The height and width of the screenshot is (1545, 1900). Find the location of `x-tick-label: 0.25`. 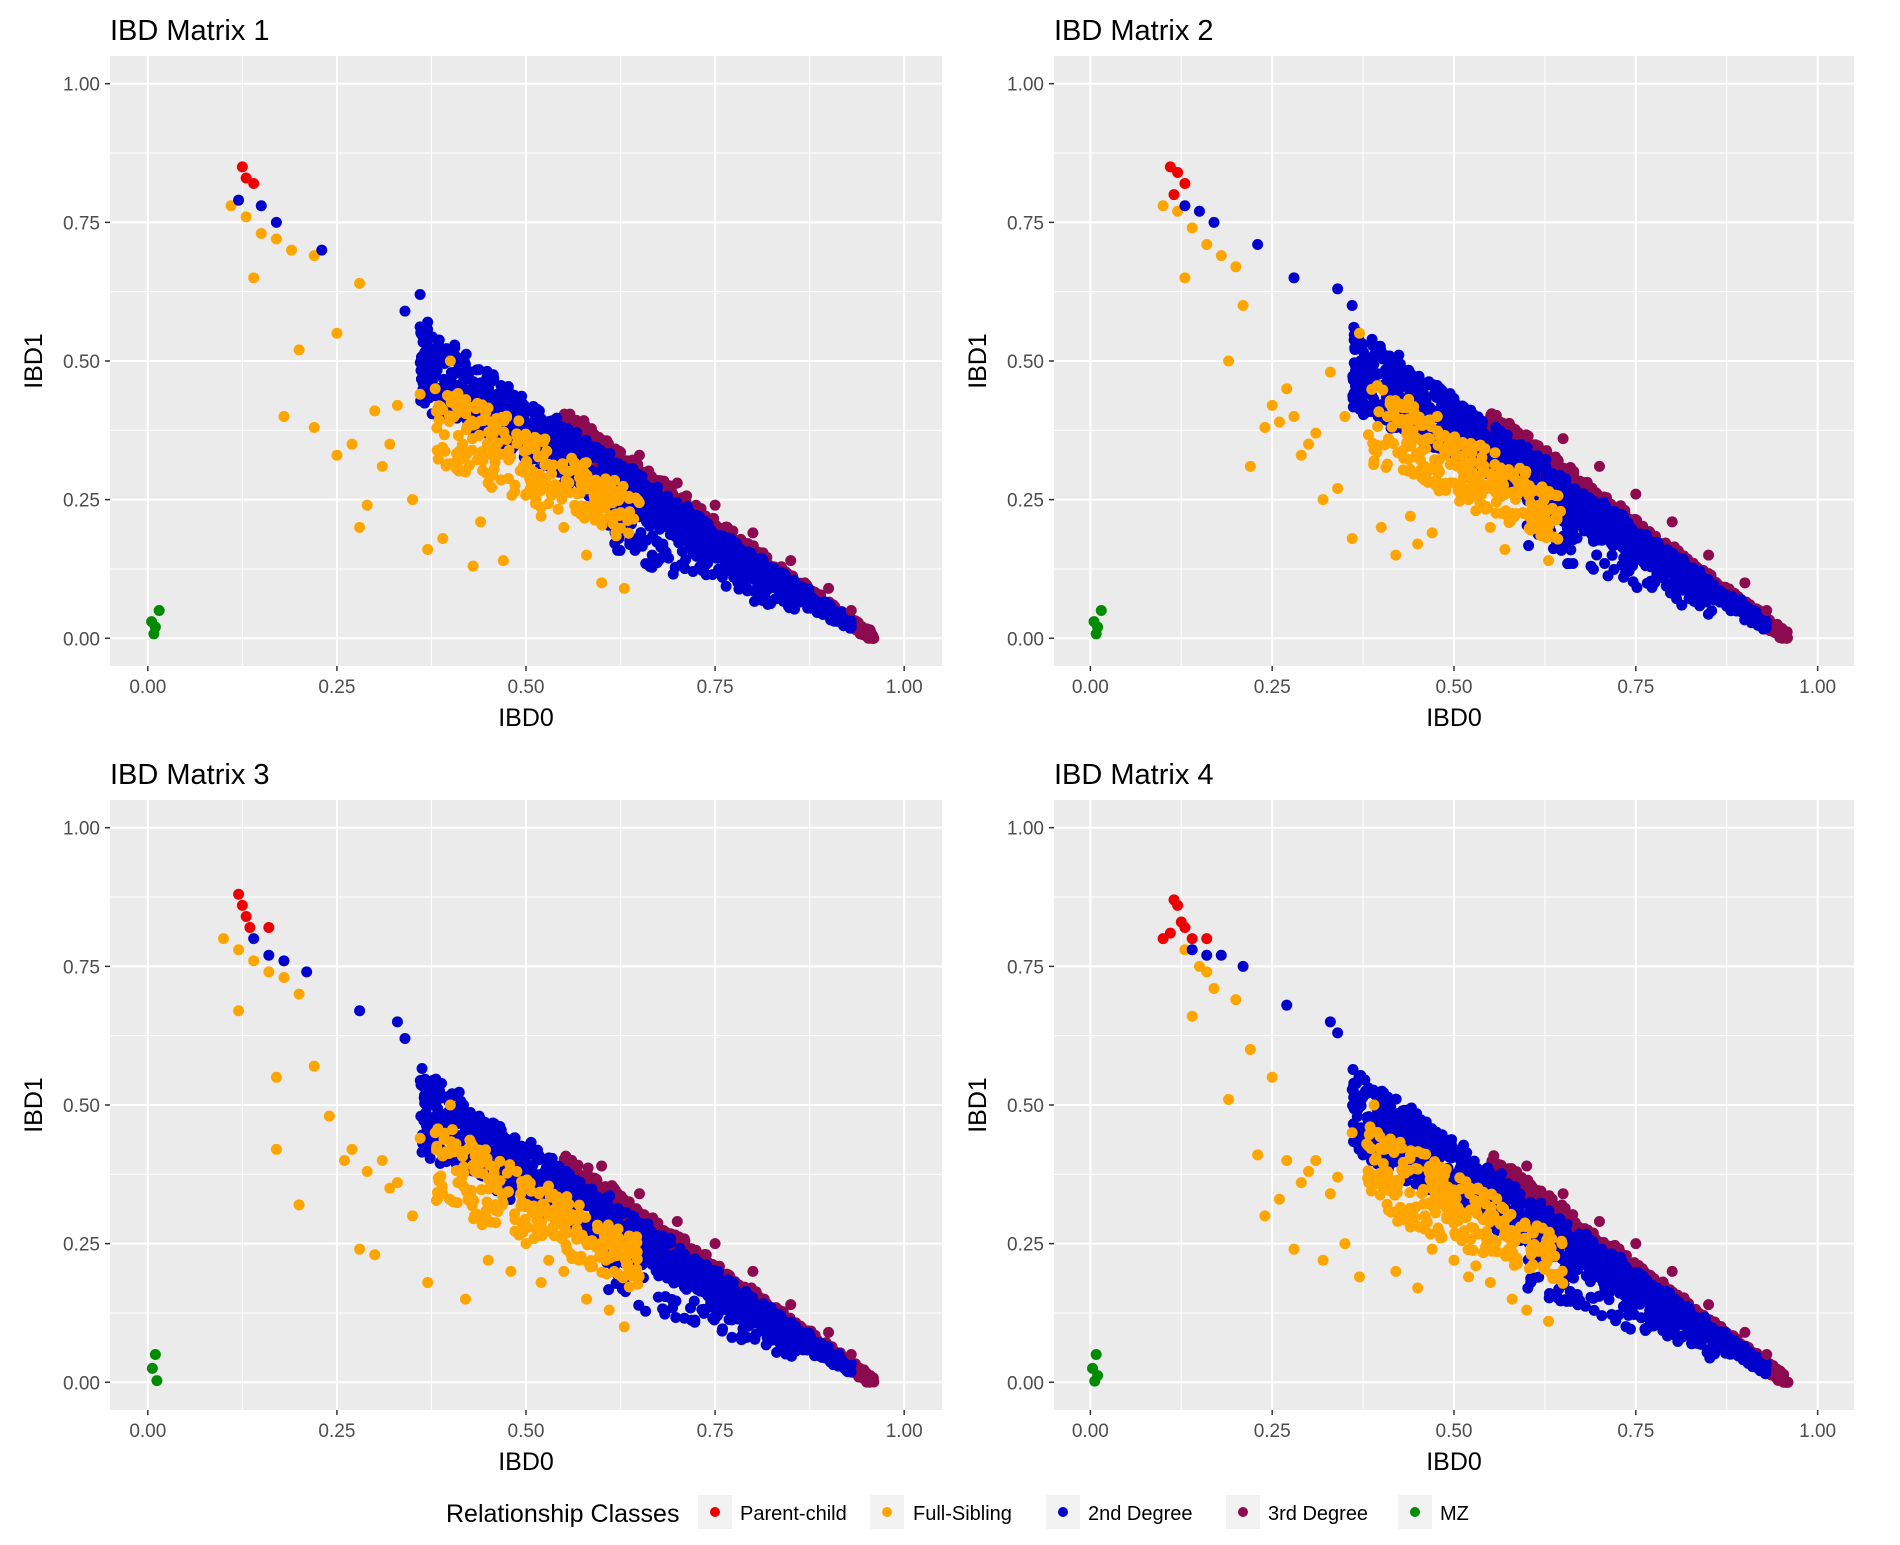

x-tick-label: 0.25 is located at coordinates (336, 687).